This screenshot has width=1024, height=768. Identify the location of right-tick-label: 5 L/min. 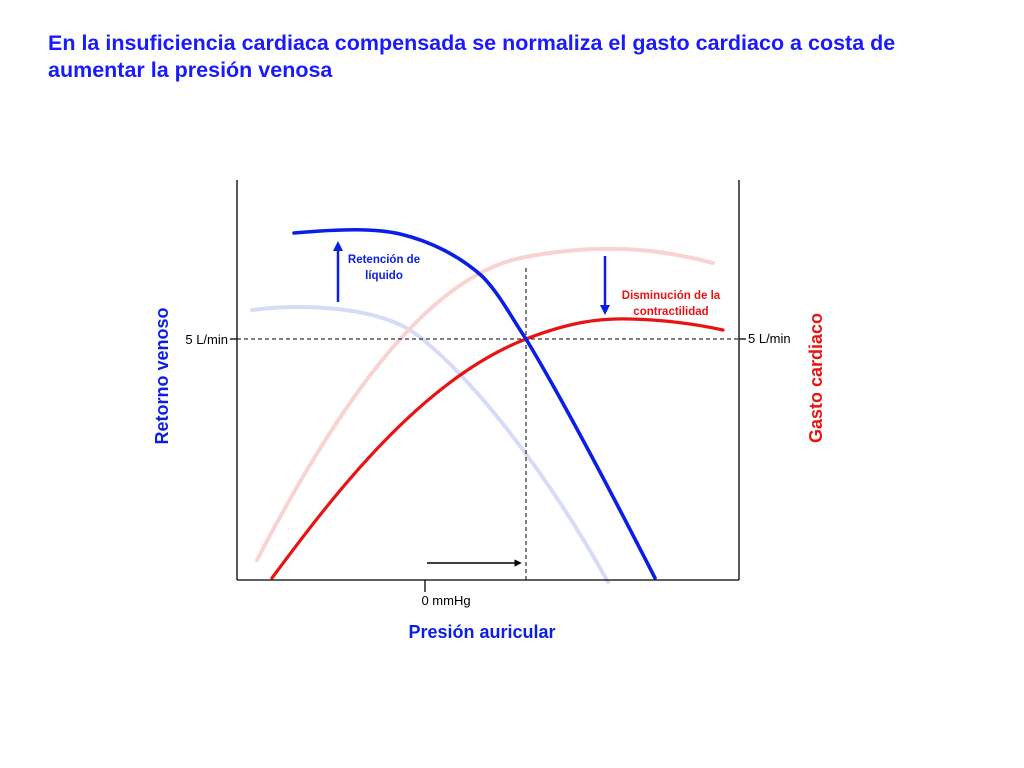
(769, 338).